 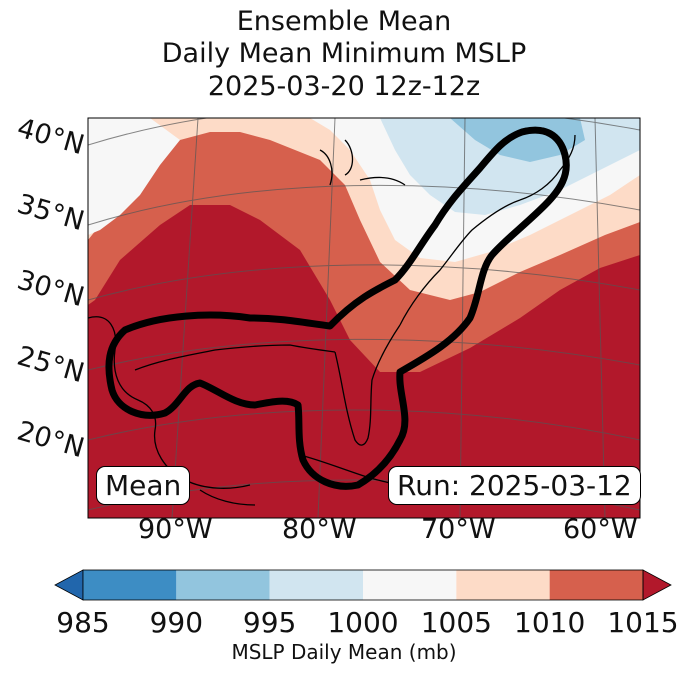 I want to click on lon-label-80: 80°W, so click(x=319, y=529).